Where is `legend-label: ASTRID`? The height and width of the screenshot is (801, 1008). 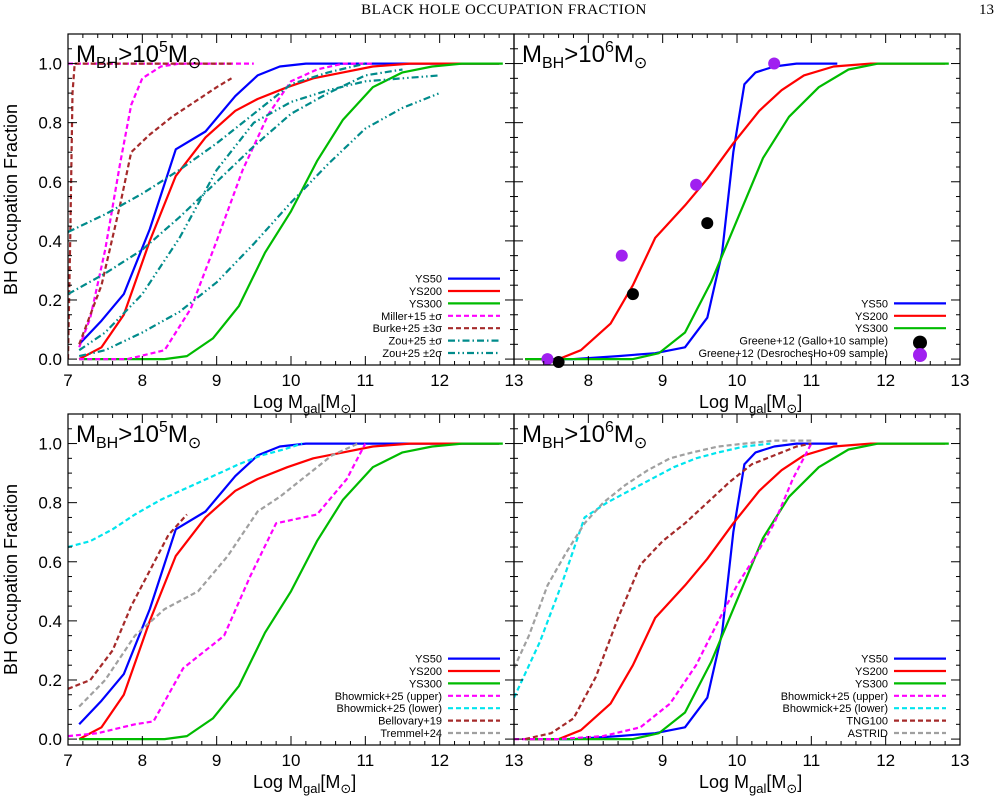
legend-label: ASTRID is located at coordinates (868, 734).